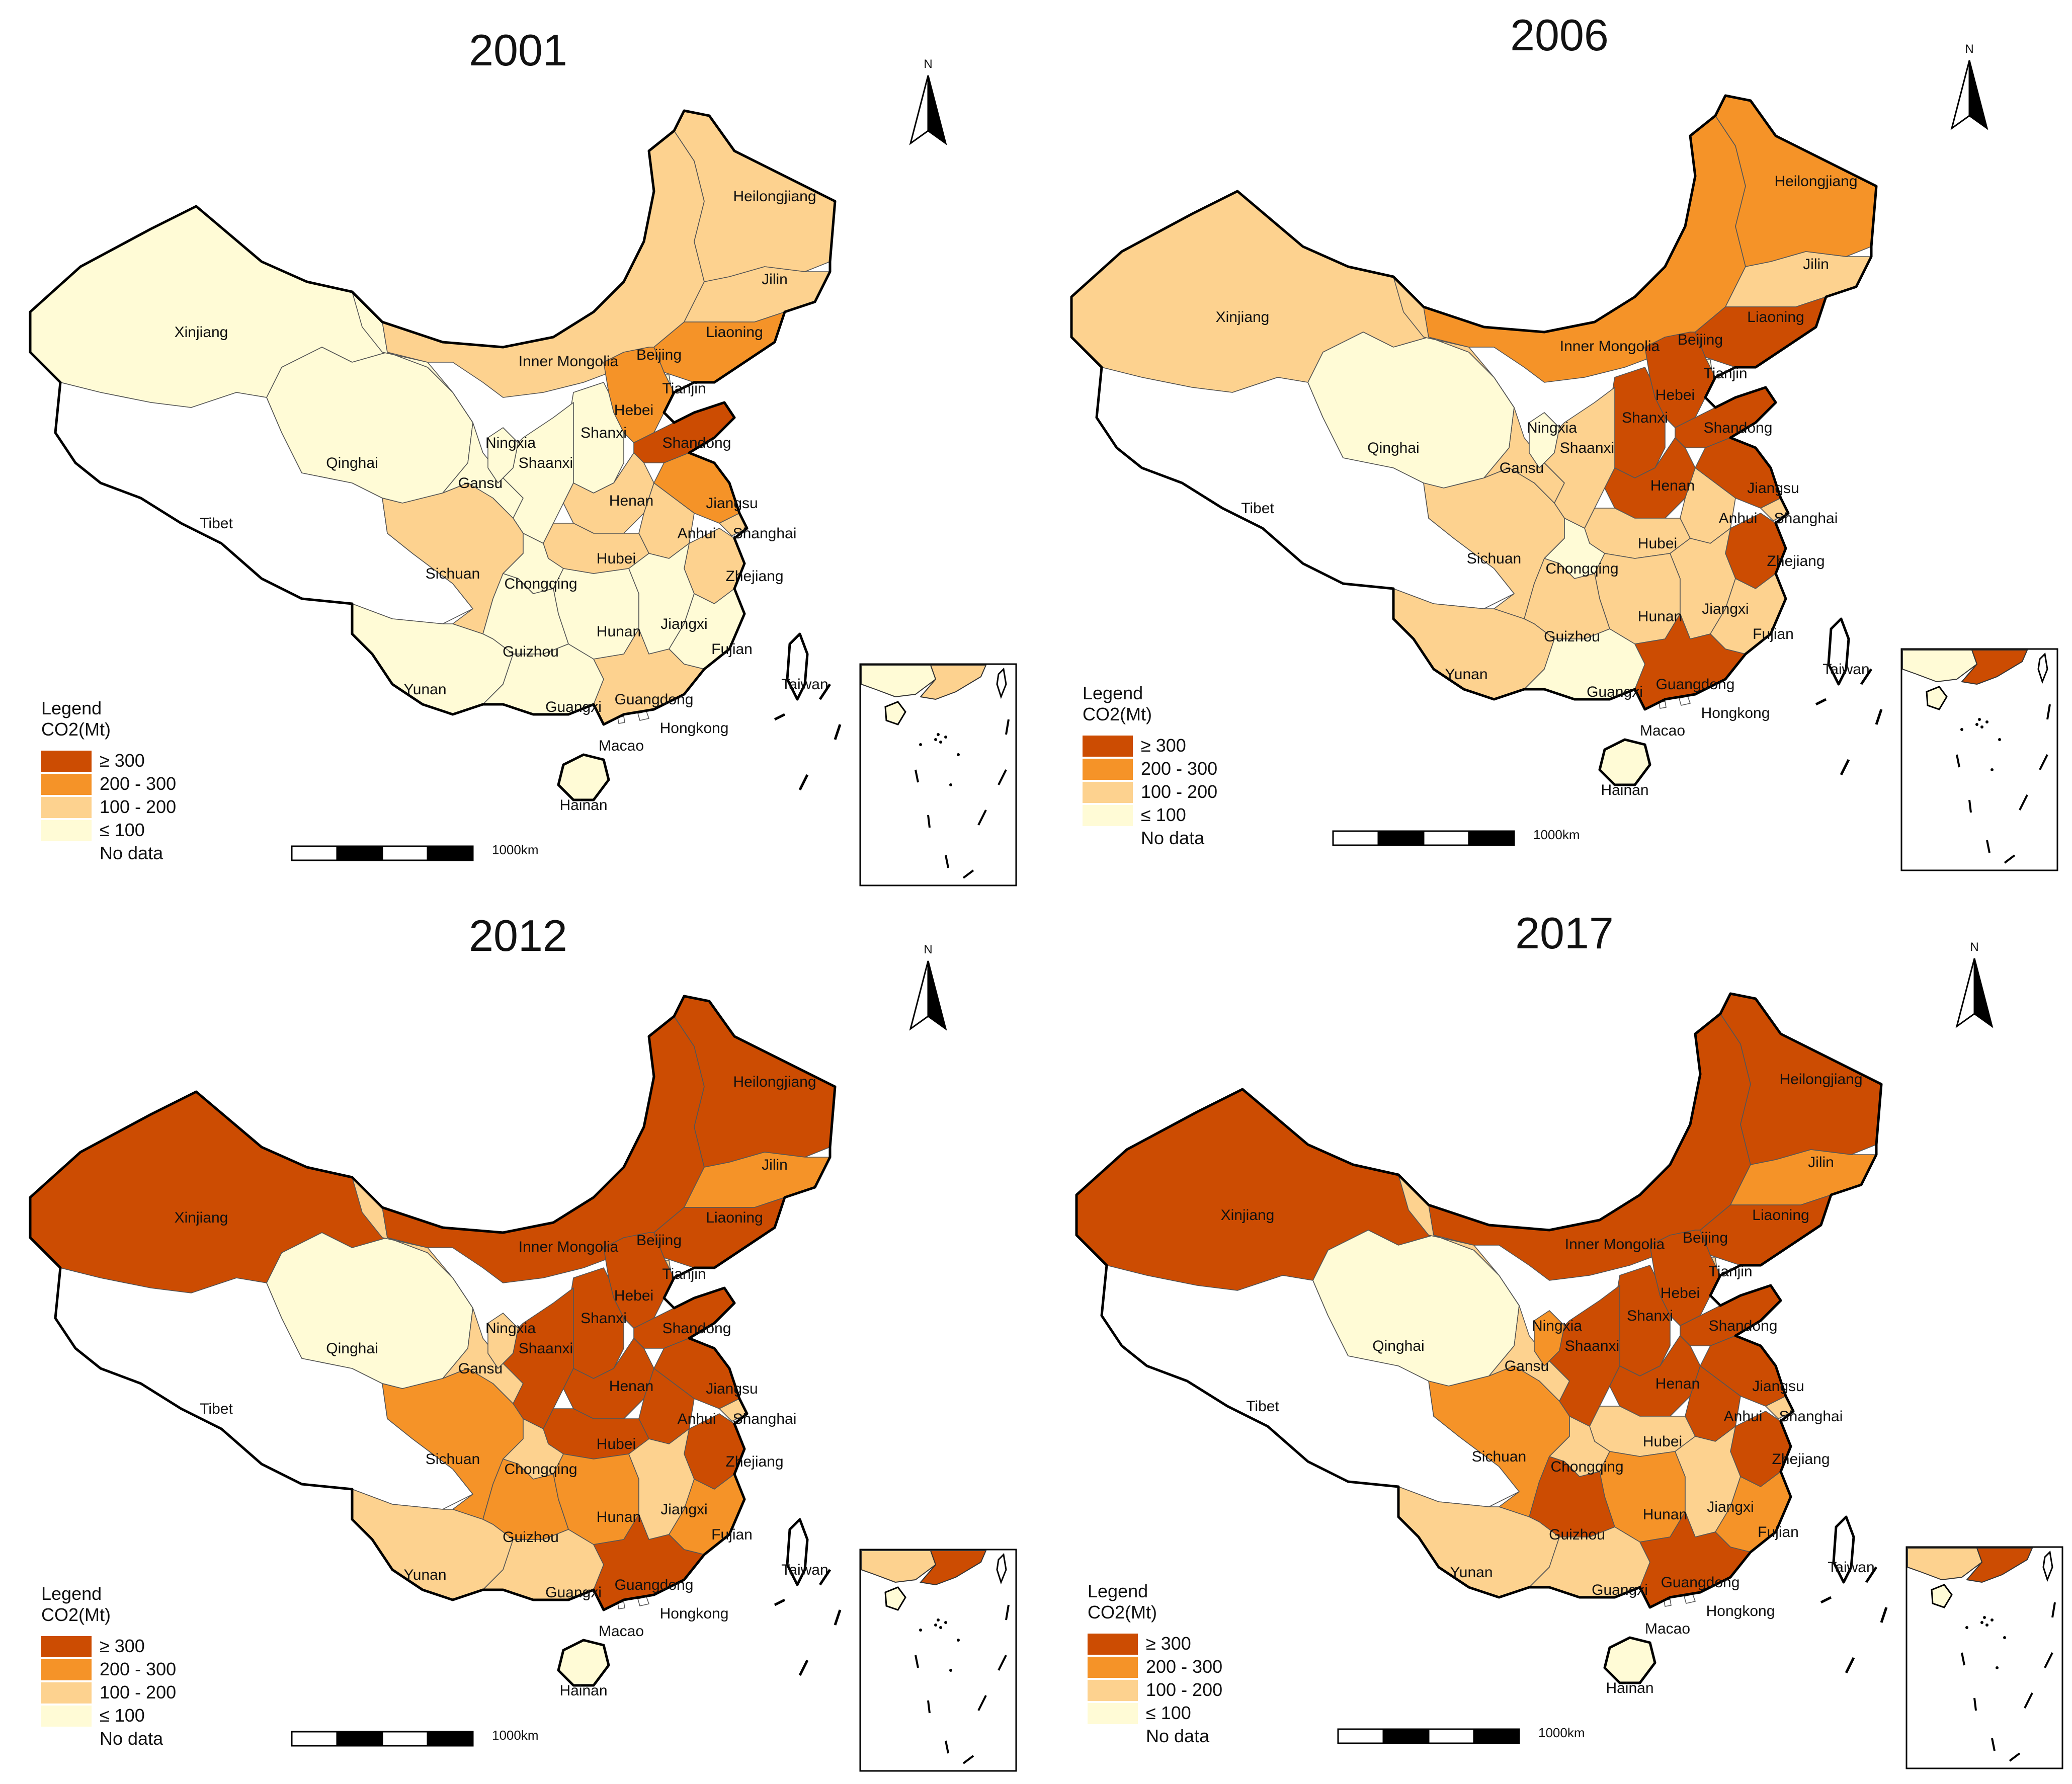 This screenshot has height=1784, width=2072. I want to click on label-shaanxi: Shaanxi, so click(1592, 1346).